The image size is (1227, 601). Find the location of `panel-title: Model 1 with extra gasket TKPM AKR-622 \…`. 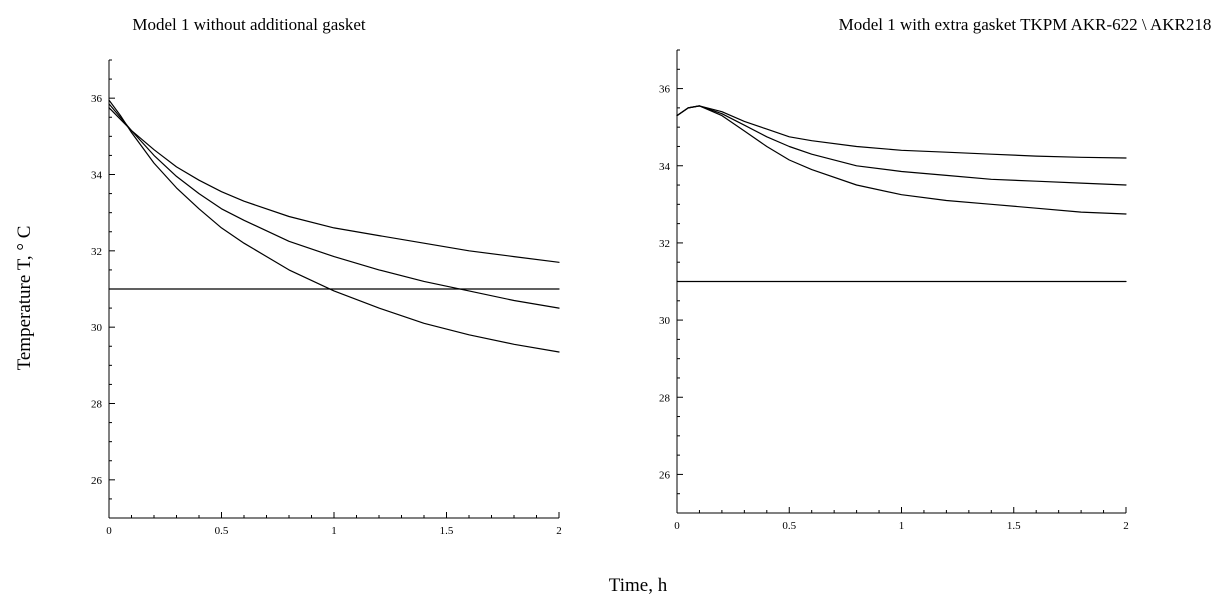

panel-title: Model 1 with extra gasket TKPM AKR-622 \… is located at coordinates (1025, 24).